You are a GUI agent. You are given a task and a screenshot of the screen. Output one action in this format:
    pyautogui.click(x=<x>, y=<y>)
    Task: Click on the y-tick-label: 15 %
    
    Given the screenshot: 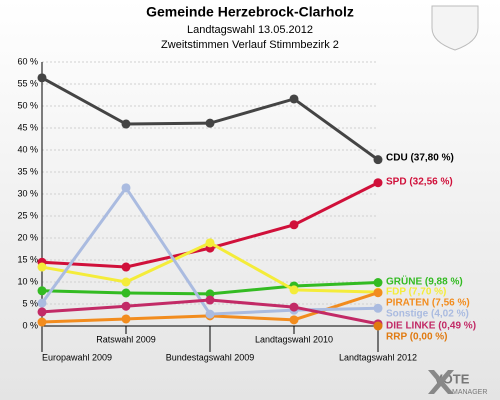 What is the action you would take?
    pyautogui.click(x=27, y=259)
    